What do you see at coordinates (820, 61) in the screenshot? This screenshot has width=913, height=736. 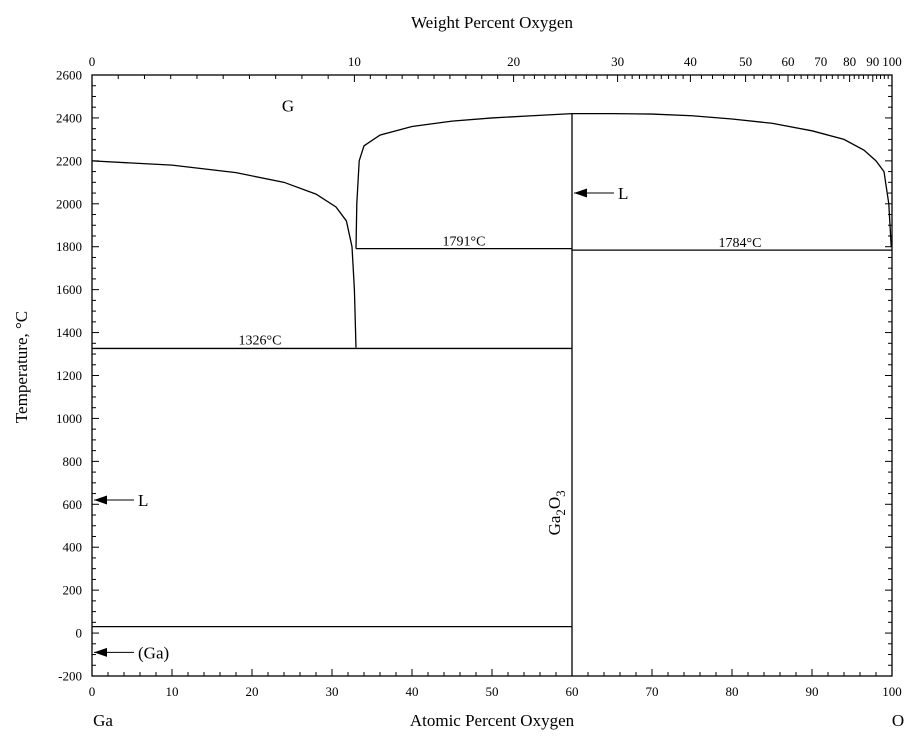 I see `x2-tick-label: 70` at bounding box center [820, 61].